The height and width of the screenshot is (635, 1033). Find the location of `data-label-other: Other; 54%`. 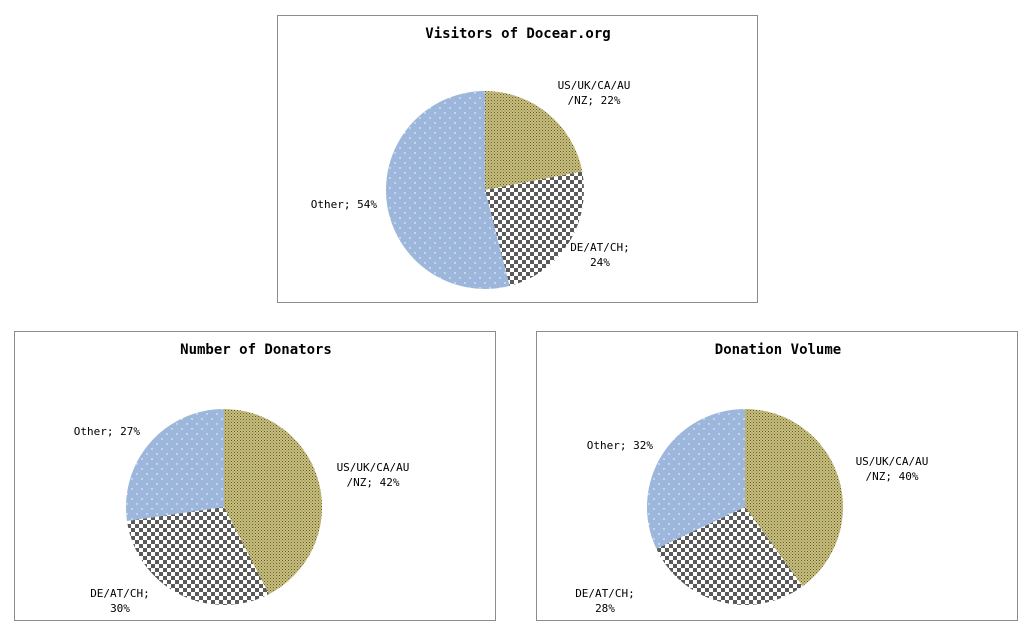

data-label-other: Other; 54% is located at coordinates (344, 204).